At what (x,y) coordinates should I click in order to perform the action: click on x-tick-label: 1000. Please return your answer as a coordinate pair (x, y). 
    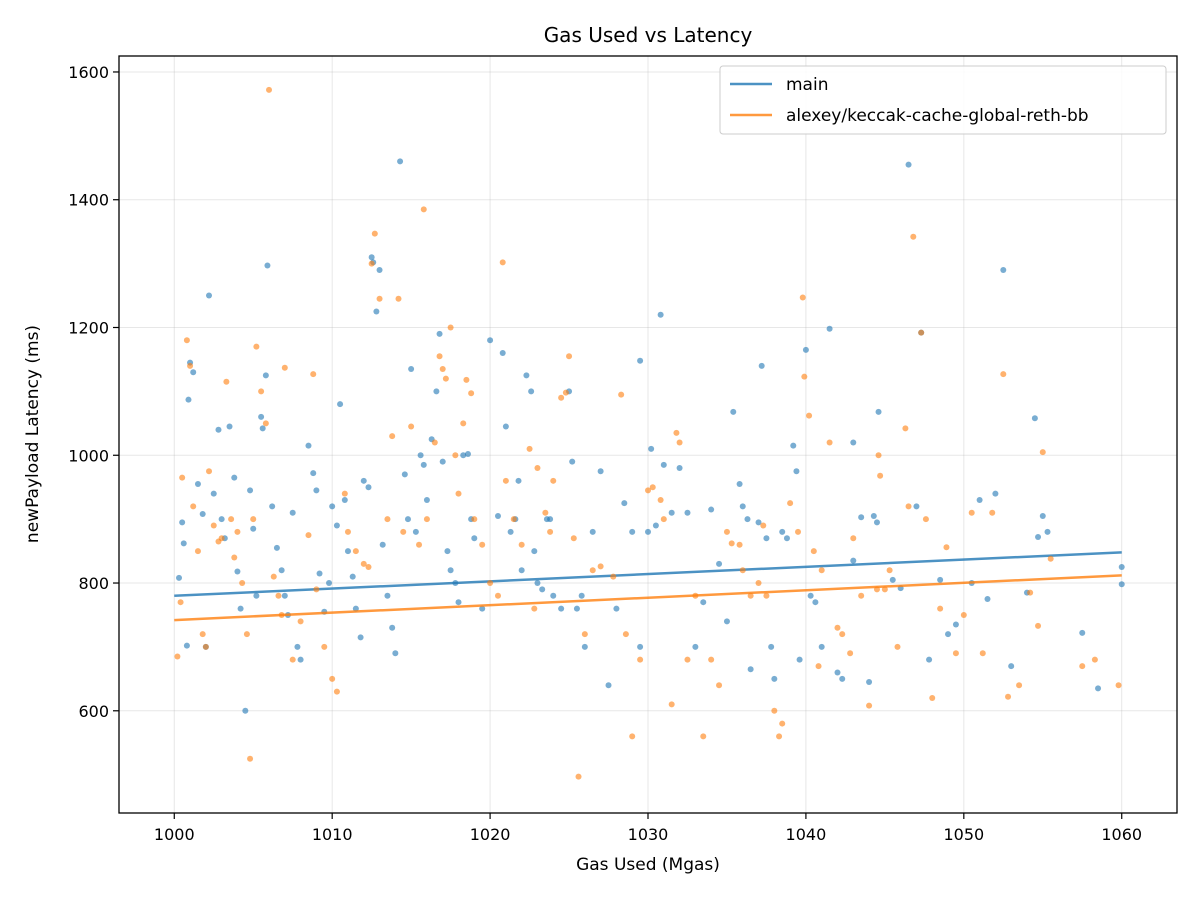
    Looking at the image, I should click on (174, 834).